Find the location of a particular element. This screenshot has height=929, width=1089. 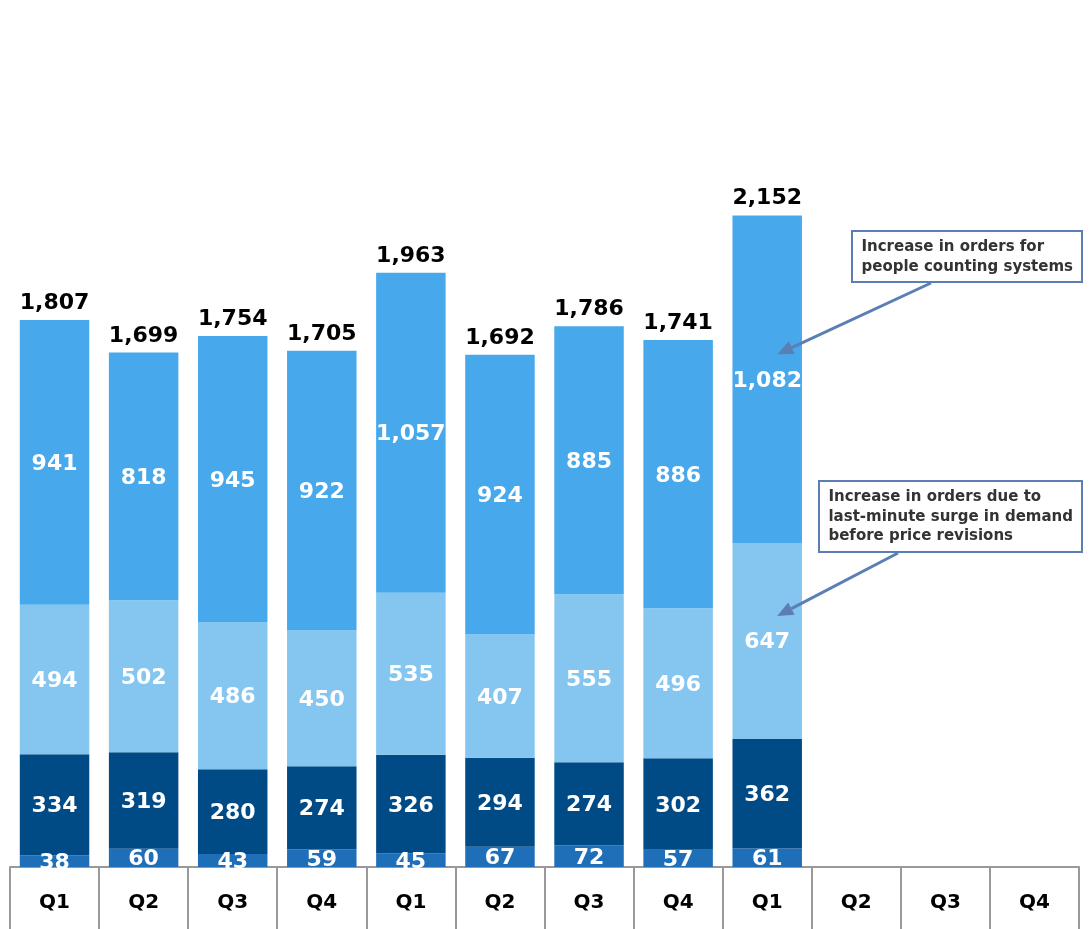

data-label: 319 is located at coordinates (143, 801).